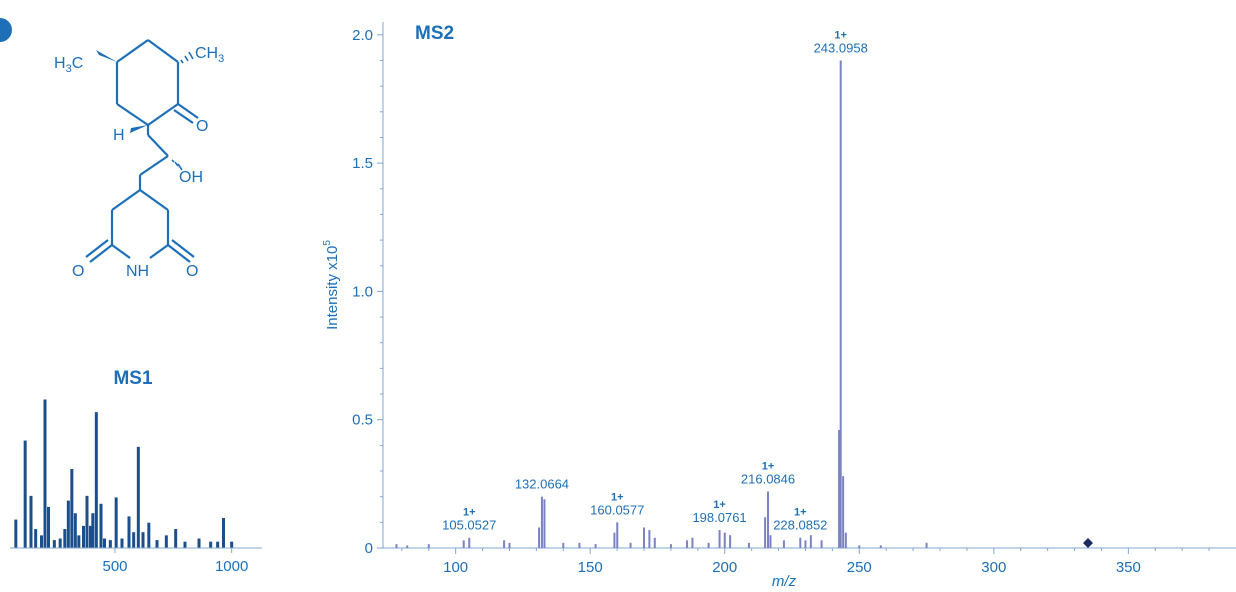  What do you see at coordinates (993, 567) in the screenshot?
I see `ms2-x-tick-label: 300` at bounding box center [993, 567].